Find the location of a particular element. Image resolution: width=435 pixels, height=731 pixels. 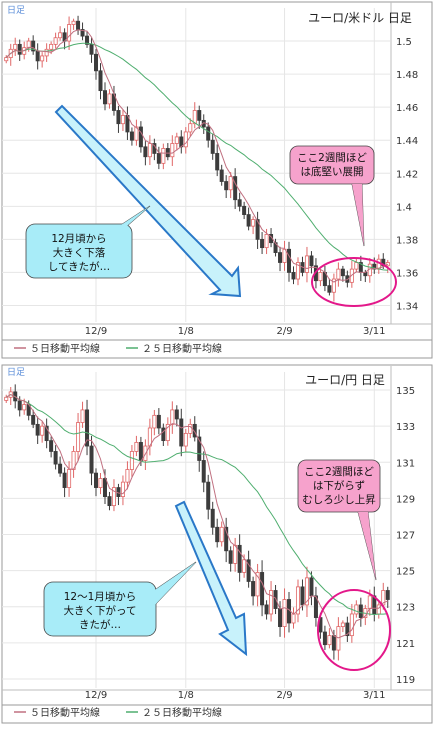

highlight-ellipse is located at coordinates (354, 630).